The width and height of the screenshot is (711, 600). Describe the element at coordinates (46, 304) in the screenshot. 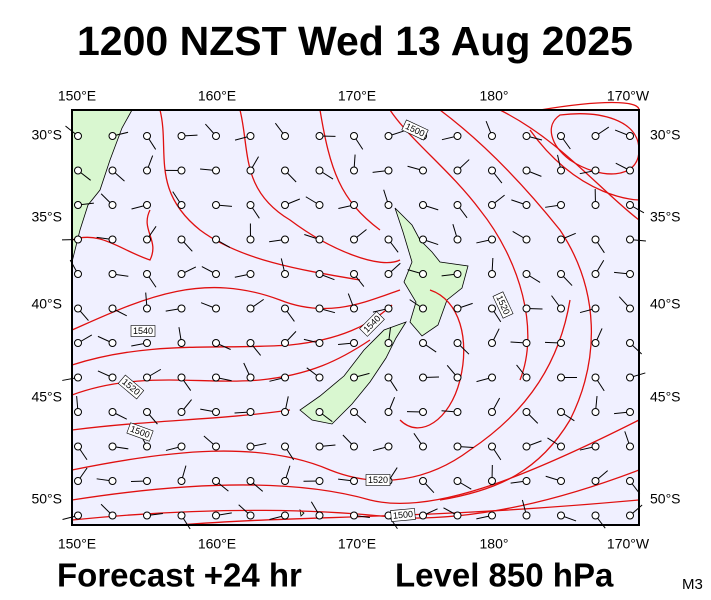

I see `lat-label: 40°S` at that location.